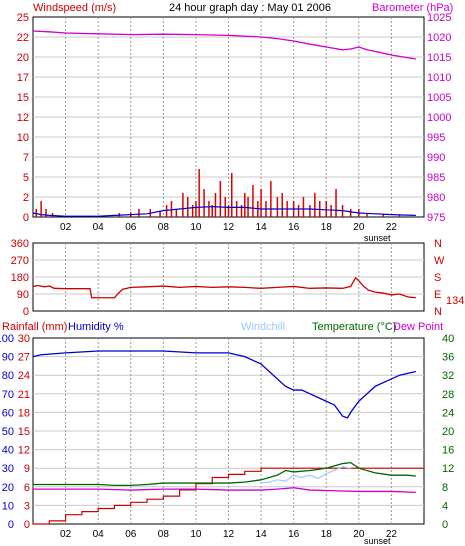 The height and width of the screenshot is (546, 465). What do you see at coordinates (96, 327) in the screenshot?
I see `humidity-axis-label: Humidity %` at bounding box center [96, 327].